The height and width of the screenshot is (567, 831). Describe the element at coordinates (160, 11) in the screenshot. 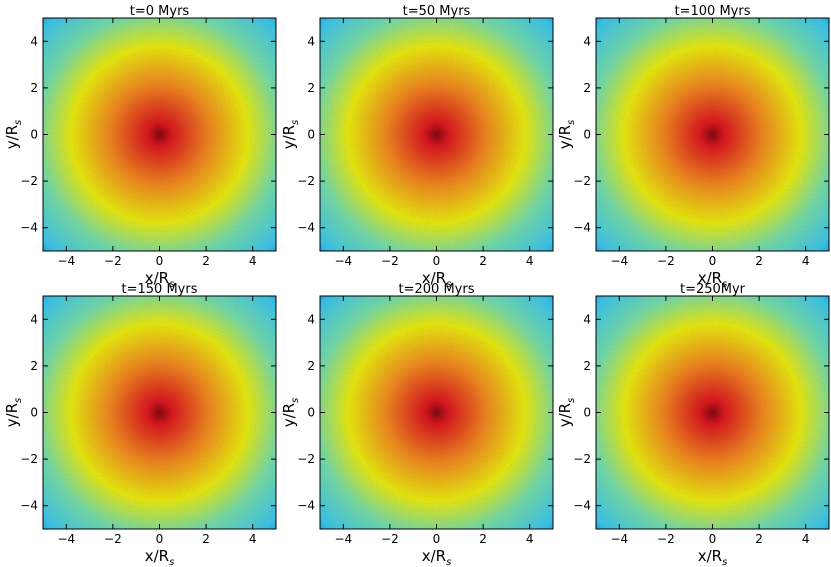

I see `panel-title: t=0 Myrs` at that location.